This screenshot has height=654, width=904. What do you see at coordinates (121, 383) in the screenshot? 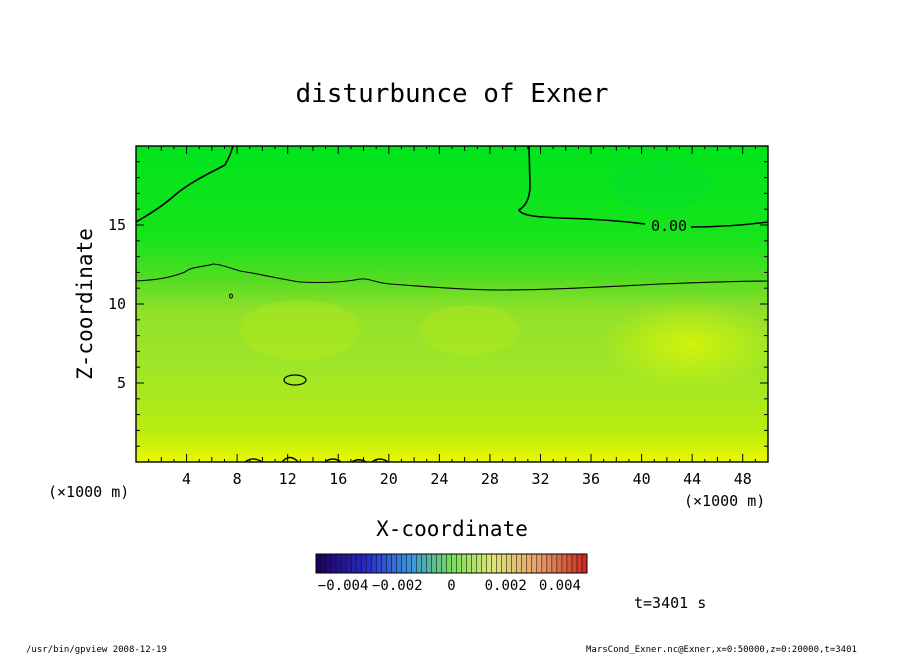
I see `y-tick-label: 5` at bounding box center [121, 383].